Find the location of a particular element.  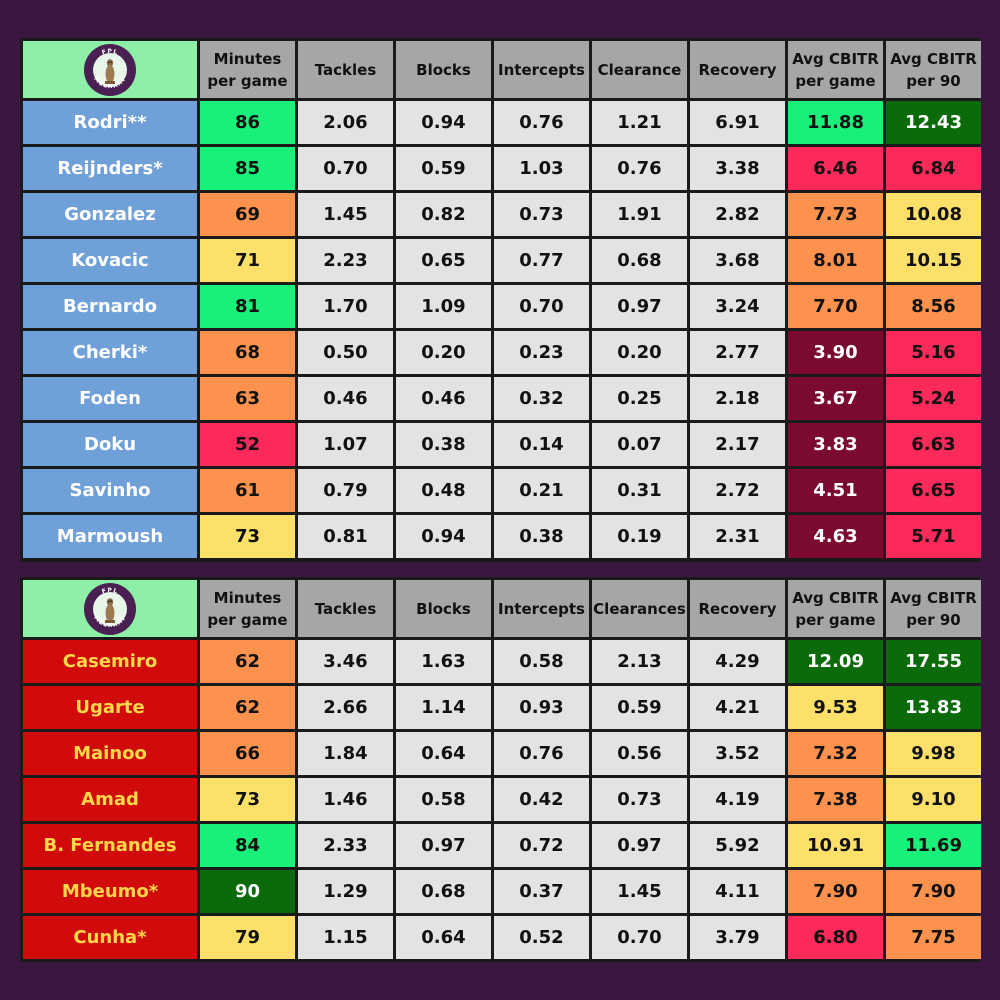

cell-cbitr-per-game: 6.80 is located at coordinates (835, 937).